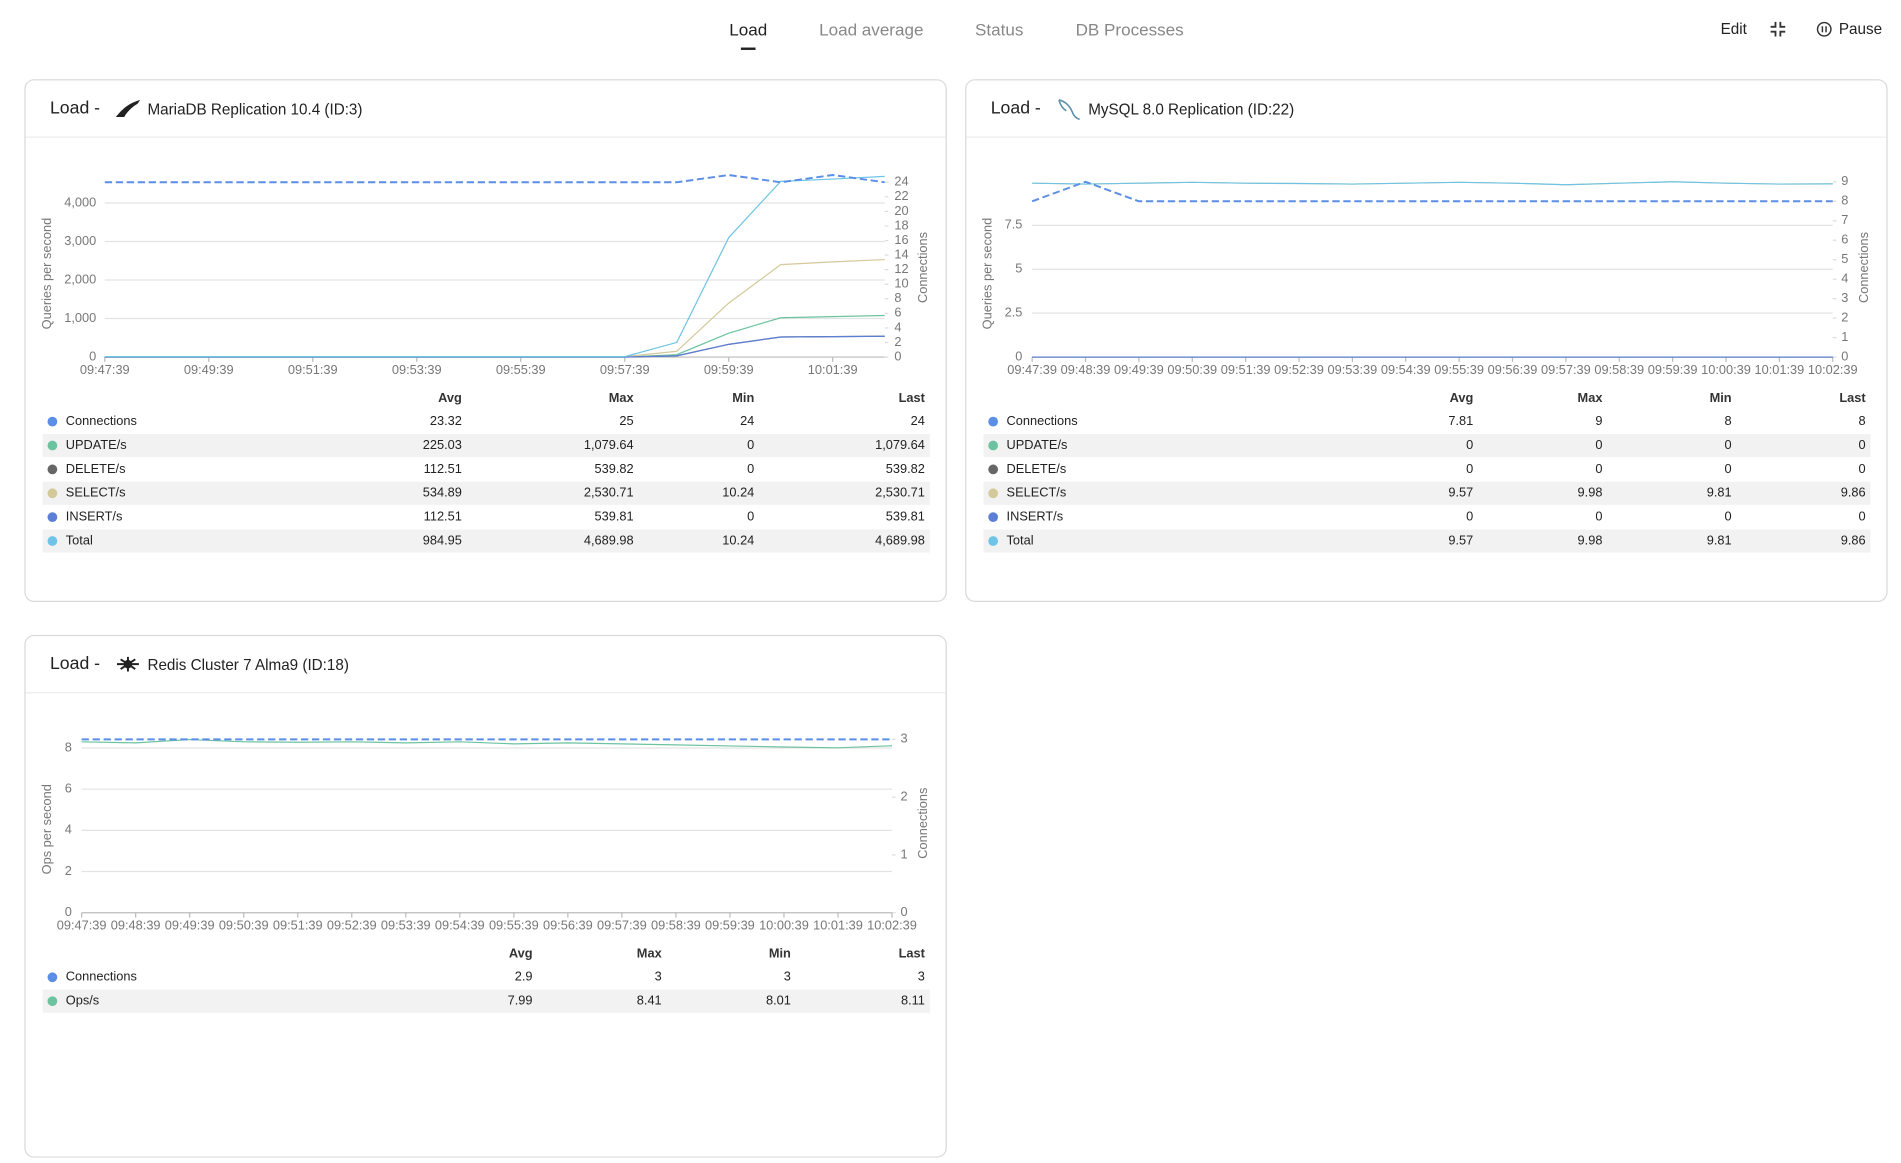 This screenshot has width=1901, height=1163. What do you see at coordinates (1598, 420) in the screenshot?
I see `table-cell: 9` at bounding box center [1598, 420].